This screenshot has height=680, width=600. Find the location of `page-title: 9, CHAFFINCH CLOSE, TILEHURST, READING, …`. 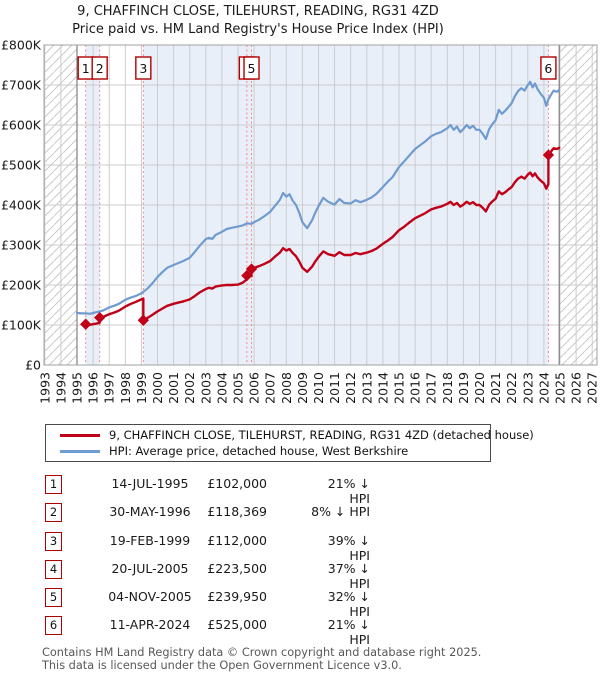

page-title: 9, CHAFFINCH CLOSE, TILEHURST, READING, … is located at coordinates (258, 11).